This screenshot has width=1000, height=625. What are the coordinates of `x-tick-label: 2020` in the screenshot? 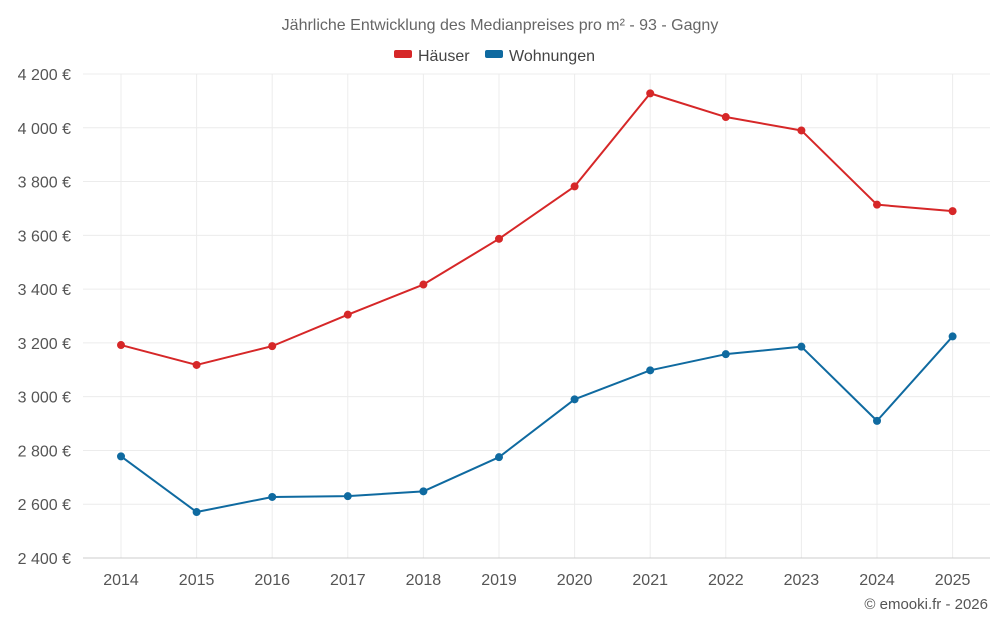 It's located at (575, 580).